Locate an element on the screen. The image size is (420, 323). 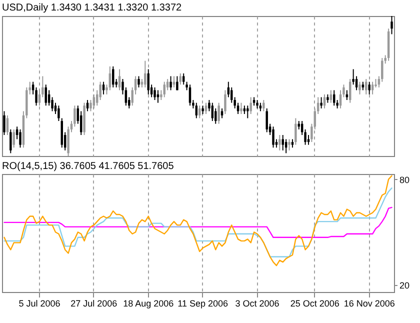
chart-title: USD,Daily 1.3430 1.3431 1.3320 1.3372 is located at coordinates (92, 8).